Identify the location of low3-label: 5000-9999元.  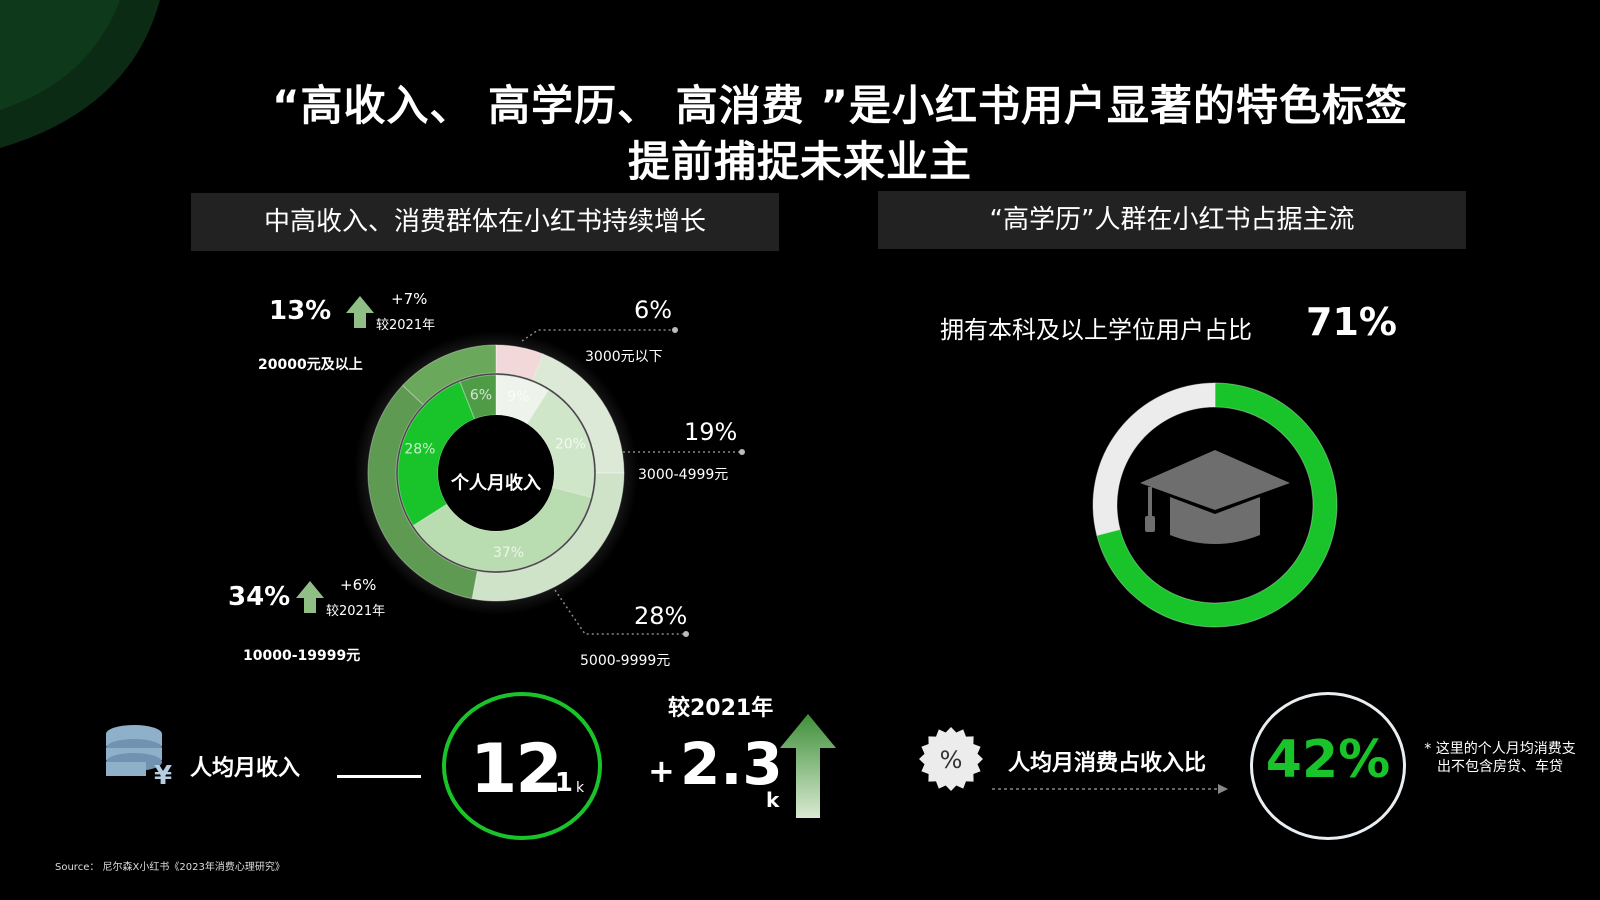
(625, 661).